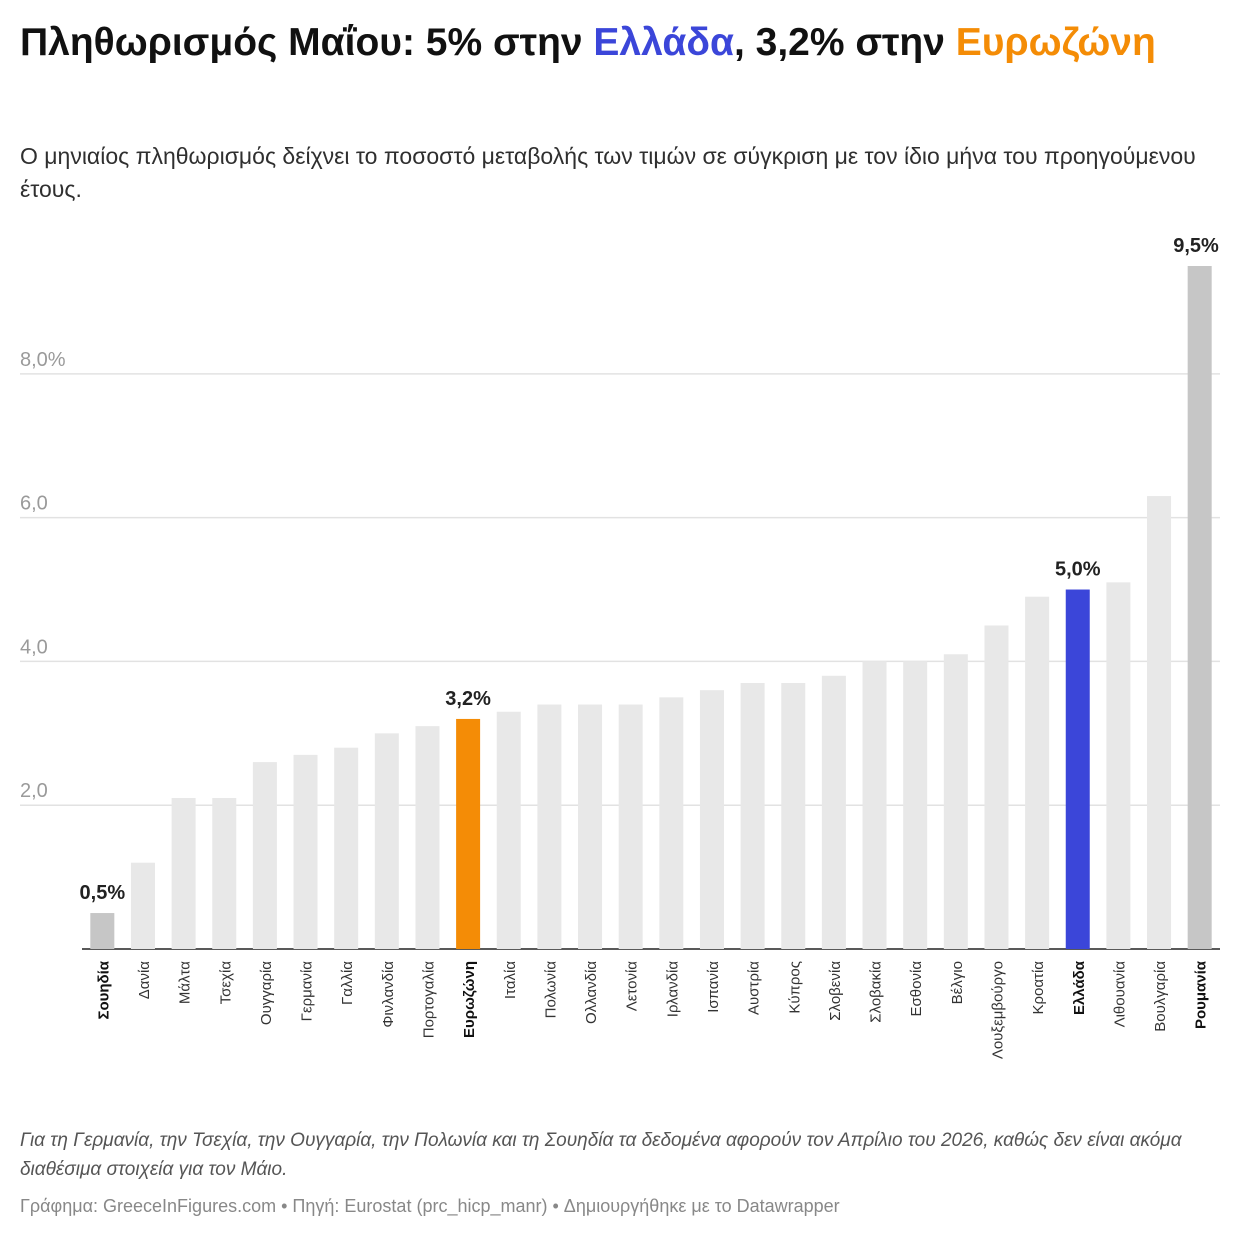 The width and height of the screenshot is (1240, 1240). What do you see at coordinates (1196, 246) in the screenshot?
I see `value-label-27: 9,5%` at bounding box center [1196, 246].